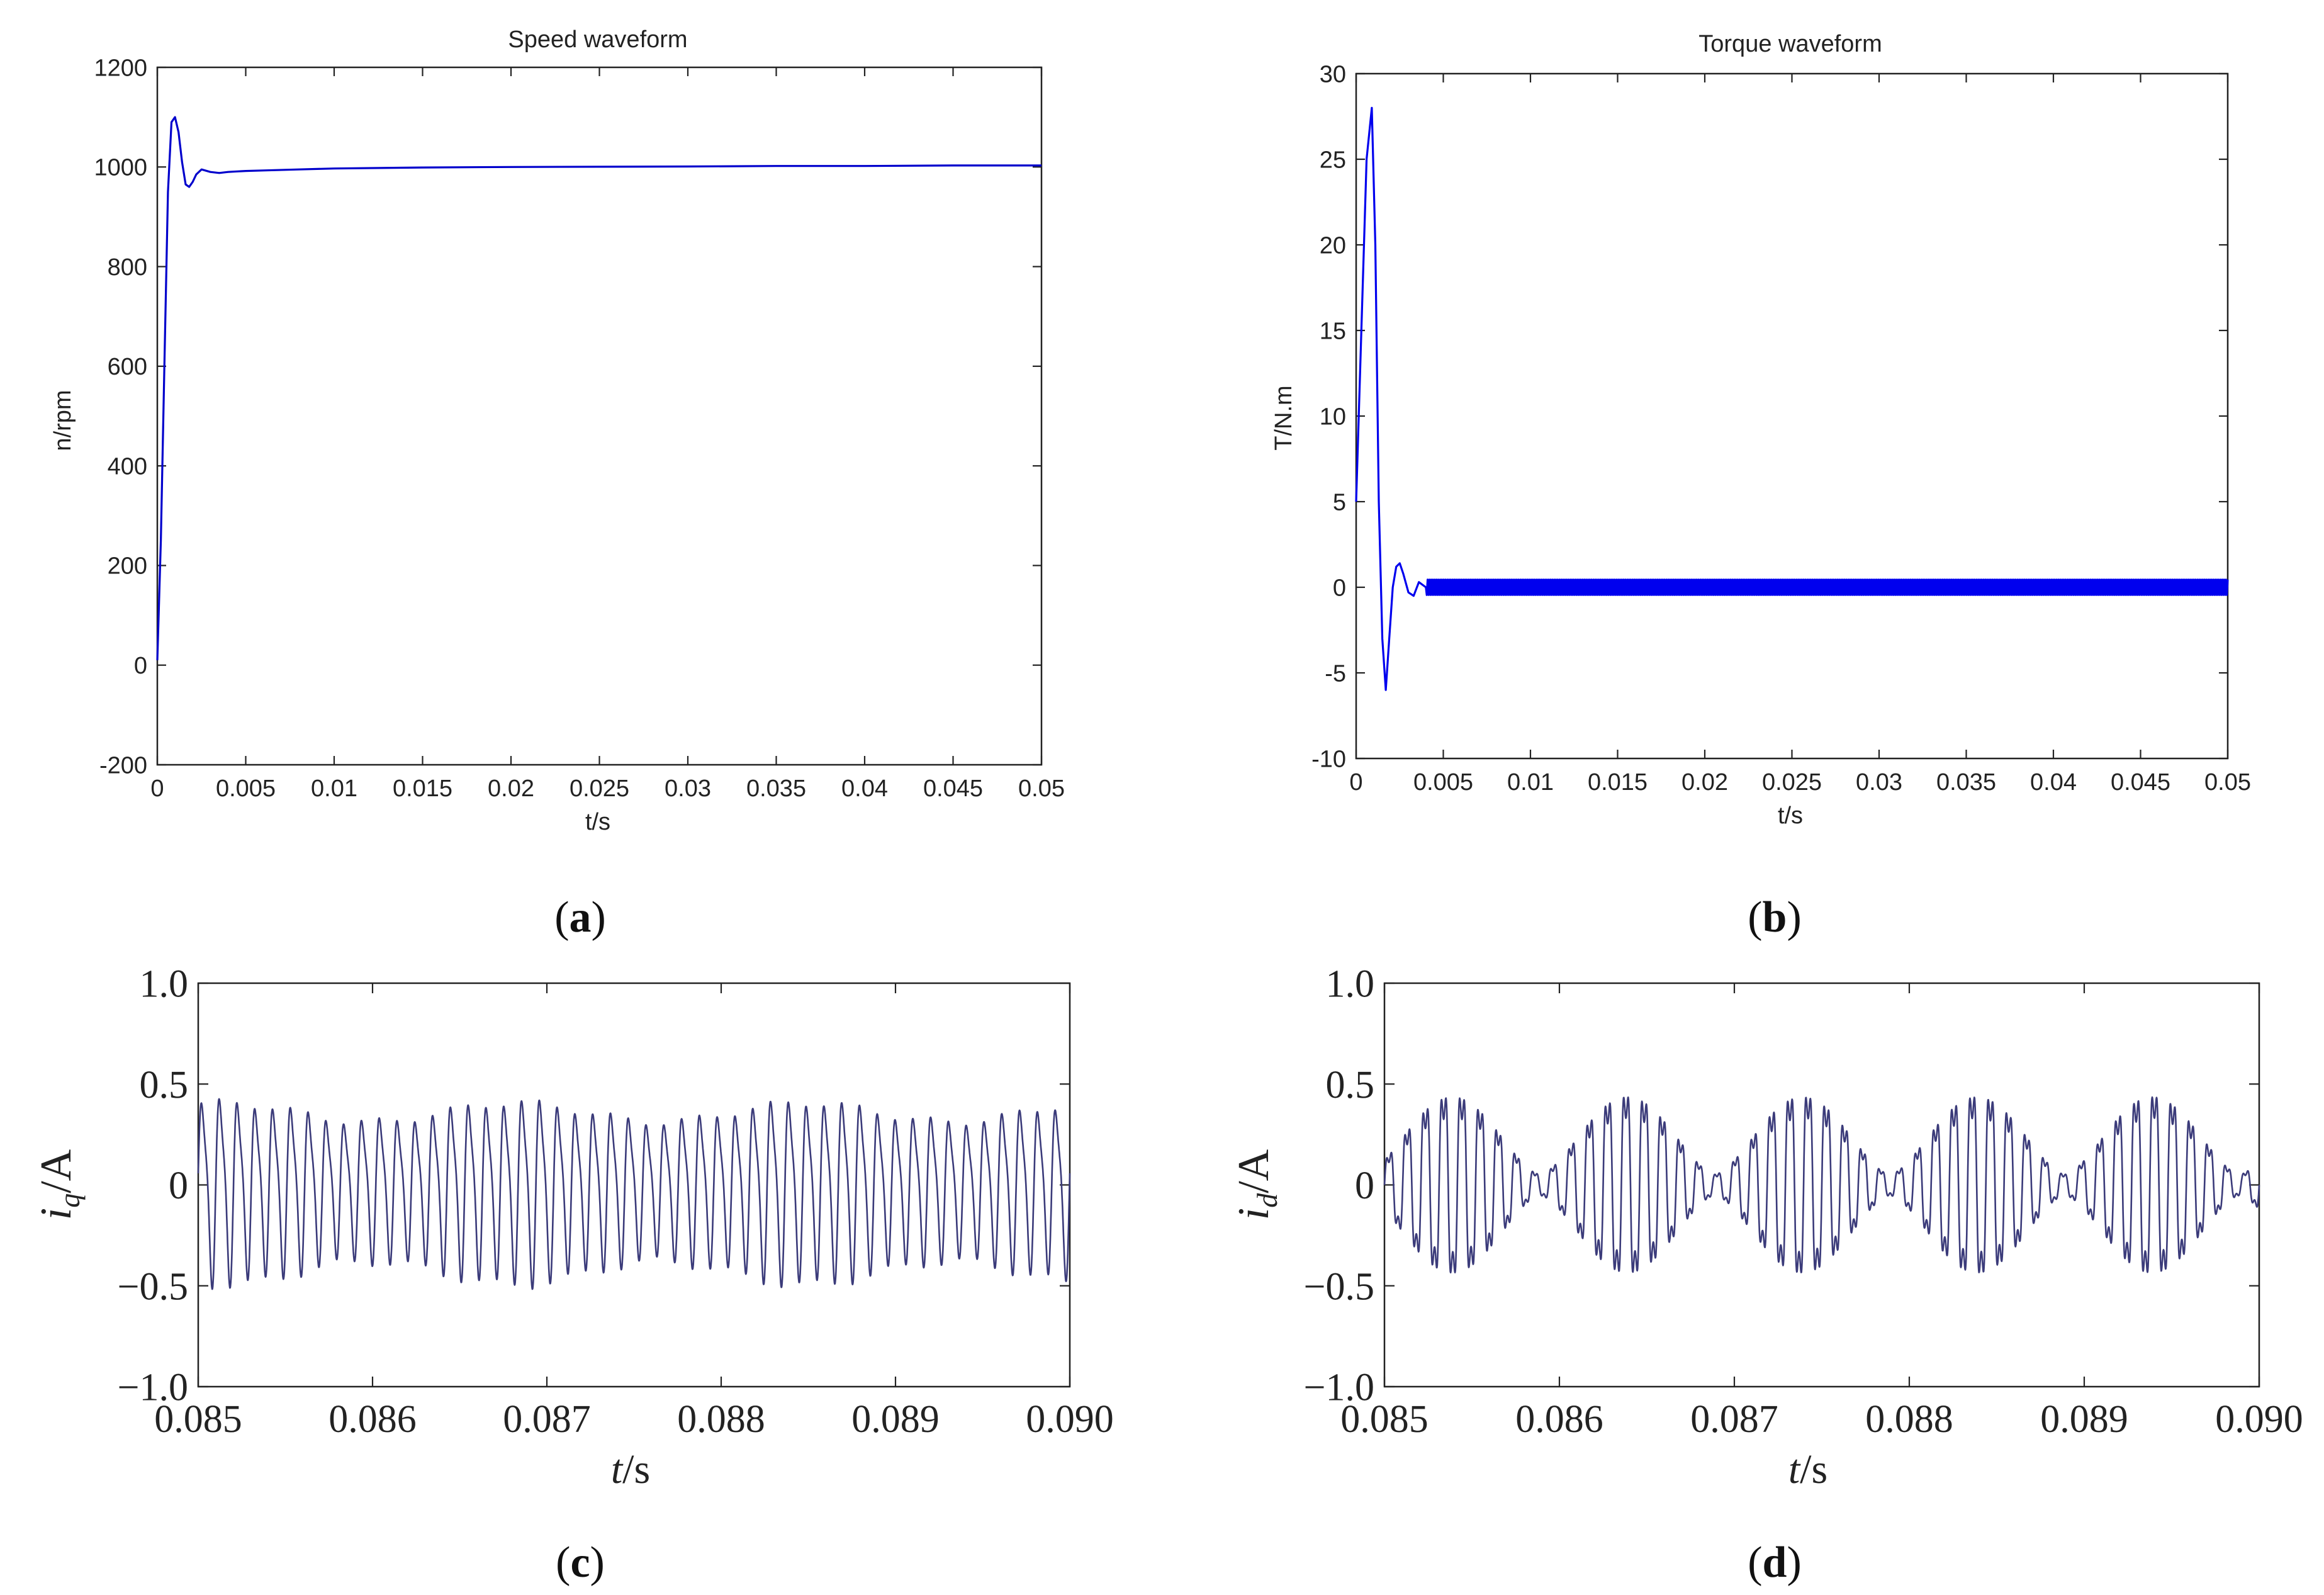 The height and width of the screenshot is (1595, 2324). What do you see at coordinates (598, 822) in the screenshot?
I see `speed-chart-xlabel: t/s` at bounding box center [598, 822].